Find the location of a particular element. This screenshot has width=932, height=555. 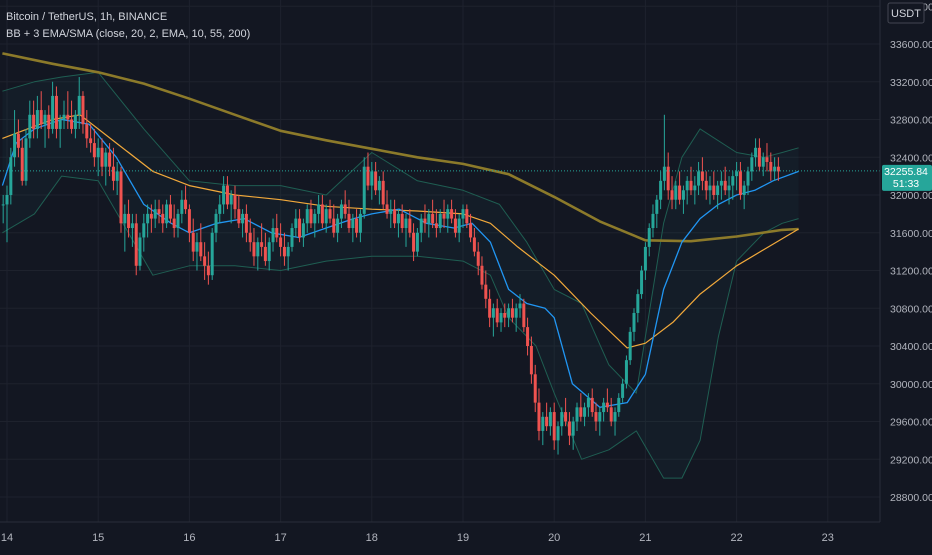

y-tick-label: 32000.00 is located at coordinates (911, 196).